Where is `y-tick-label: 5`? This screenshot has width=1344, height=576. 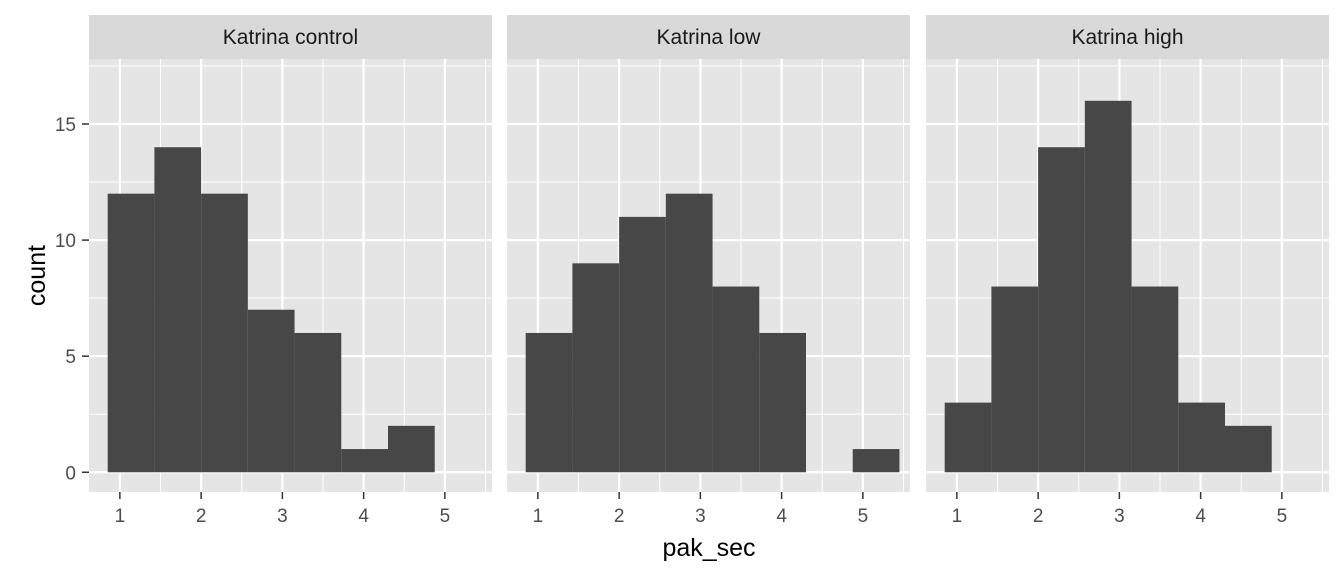 y-tick-label: 5 is located at coordinates (70, 357).